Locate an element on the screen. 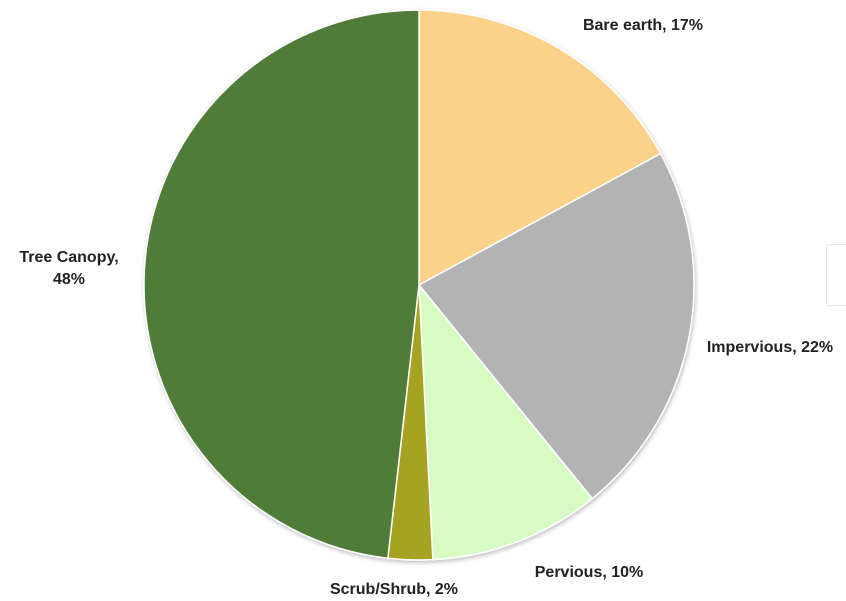  data-label-line: Bare earth, 17% is located at coordinates (643, 25).